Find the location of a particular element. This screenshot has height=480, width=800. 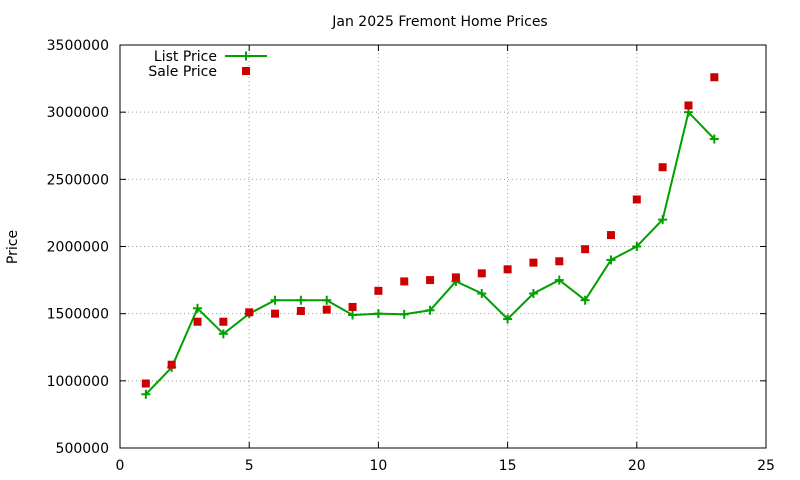

x-tick-label: 15 is located at coordinates (508, 466).